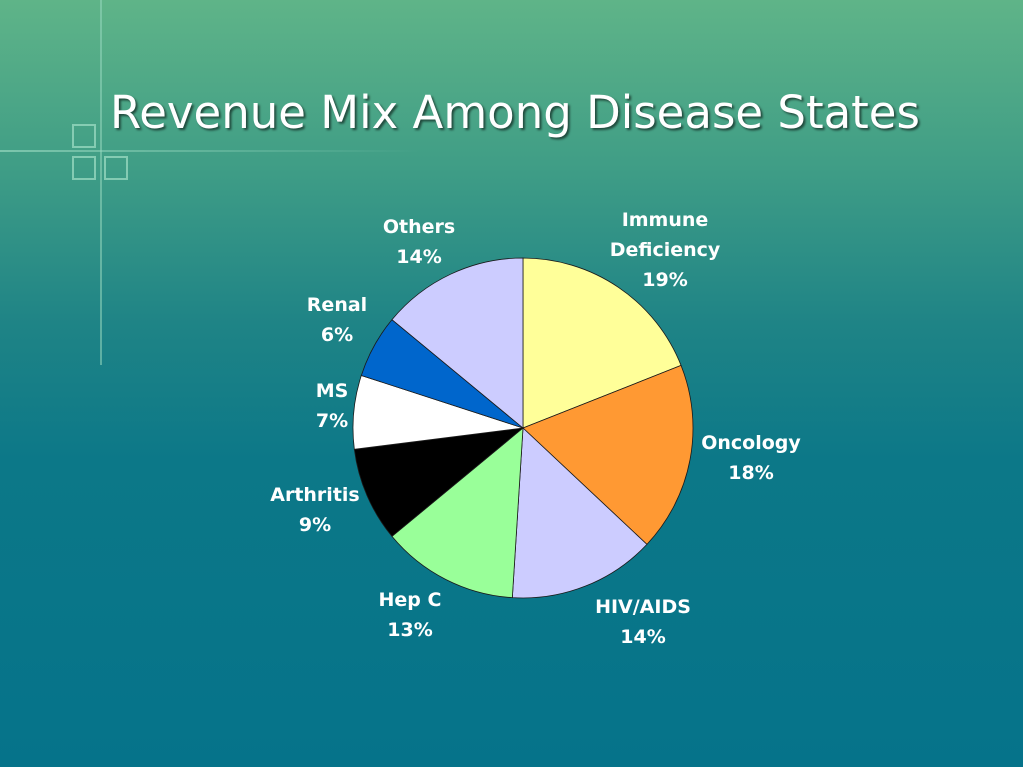  Describe the element at coordinates (665, 220) in the screenshot. I see `pie-label-name: Immune` at that location.